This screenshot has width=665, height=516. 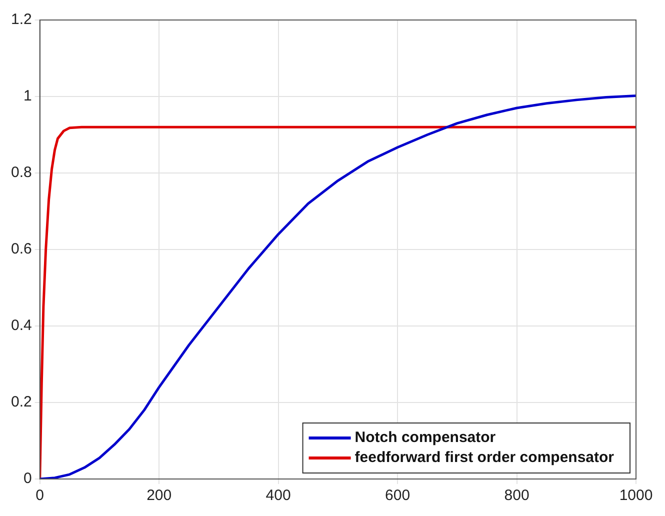 What do you see at coordinates (28, 479) in the screenshot?
I see `y-tick-label: 0` at bounding box center [28, 479].